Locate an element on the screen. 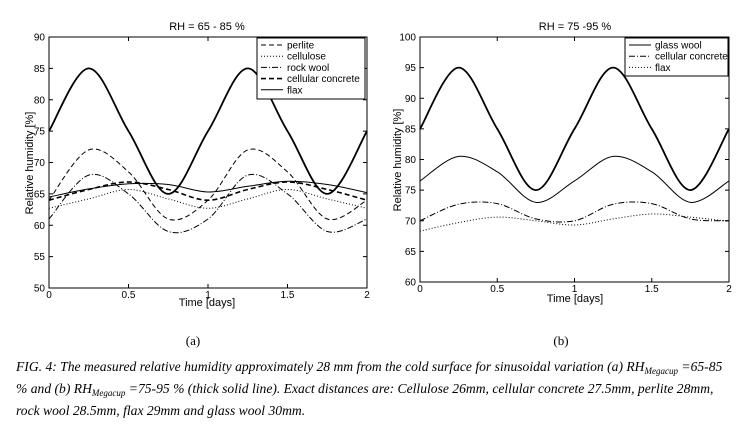 The image size is (748, 444). chart-a-ylabel: Relative humidity [%] is located at coordinates (30, 163).